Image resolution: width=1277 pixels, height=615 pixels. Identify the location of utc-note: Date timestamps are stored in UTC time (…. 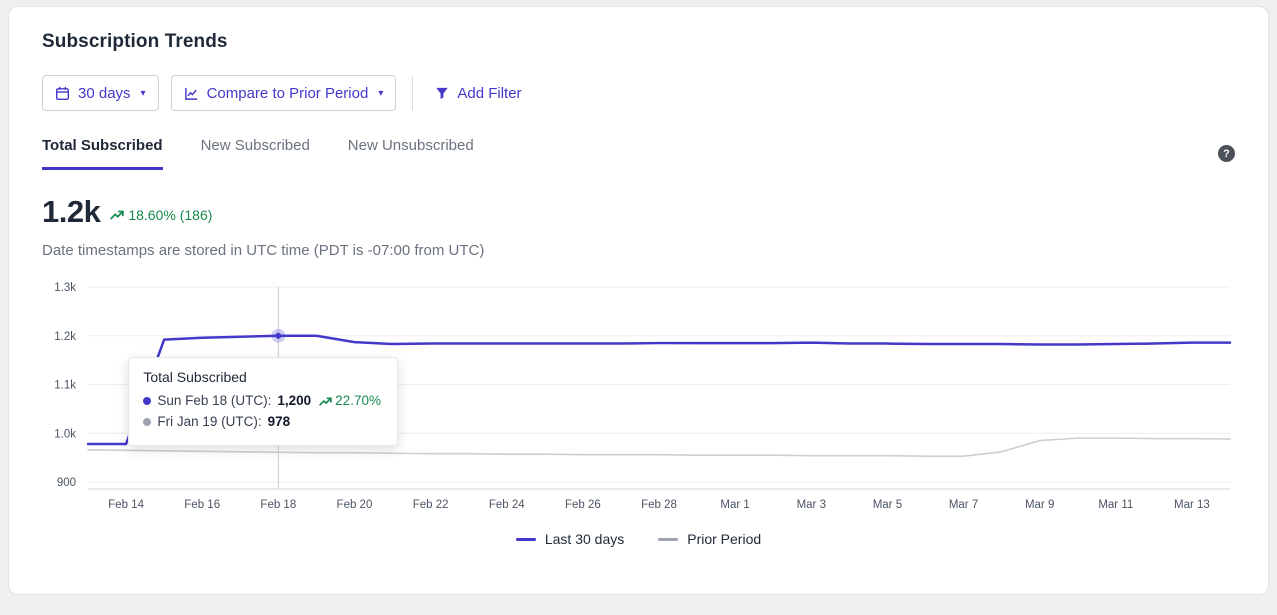
(263, 250).